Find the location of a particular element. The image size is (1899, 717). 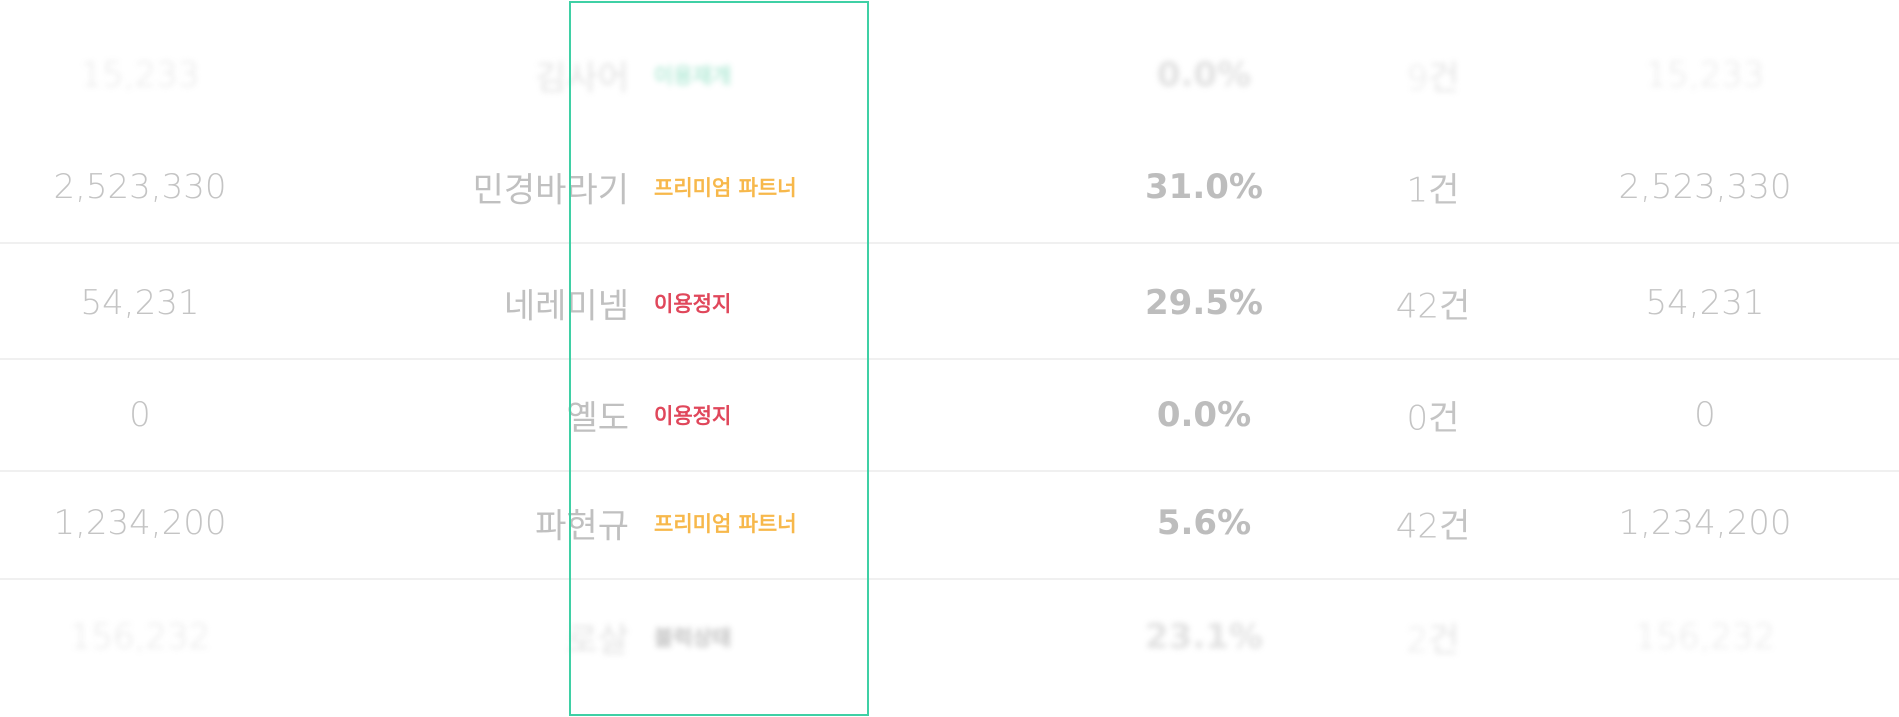

count: 2건 is located at coordinates (1433, 640).